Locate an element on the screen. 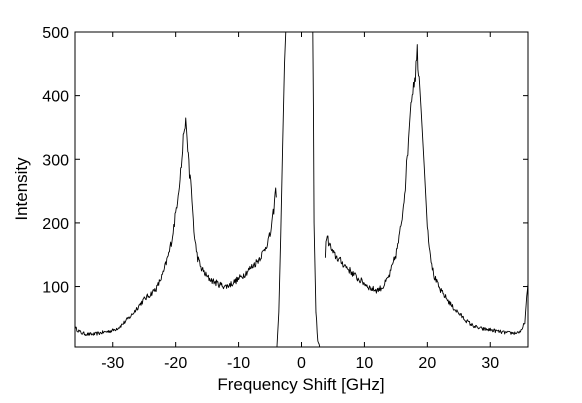  y-tick-label: 200 is located at coordinates (55, 224).